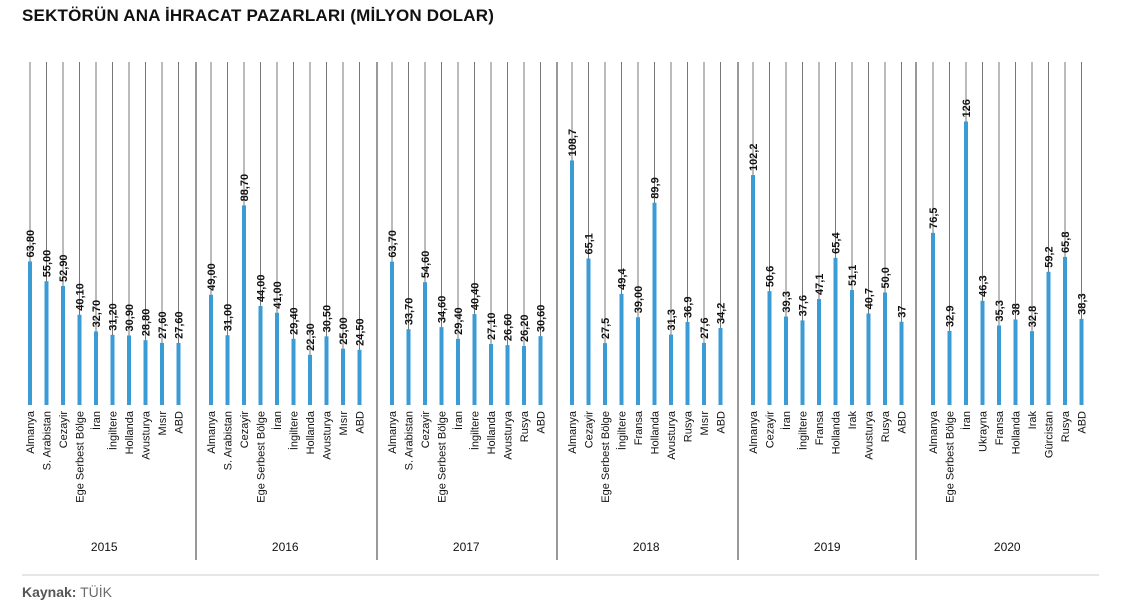 This screenshot has height=611, width=1121. I want to click on bar-2019-irak, so click(852, 347).